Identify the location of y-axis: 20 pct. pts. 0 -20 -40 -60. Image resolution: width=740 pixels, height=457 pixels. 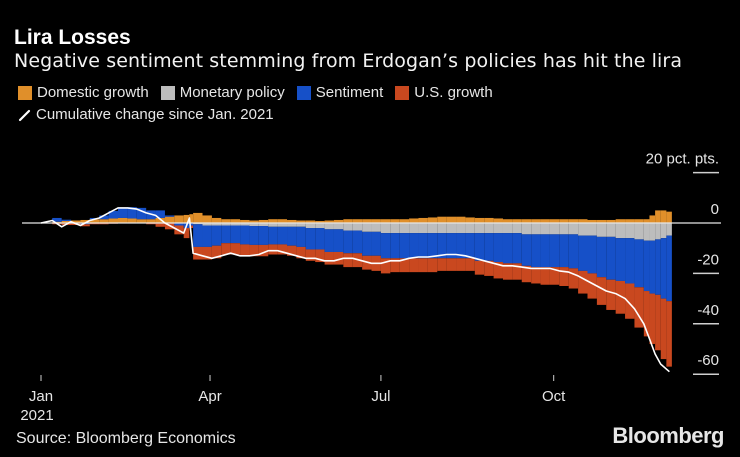
(682, 263).